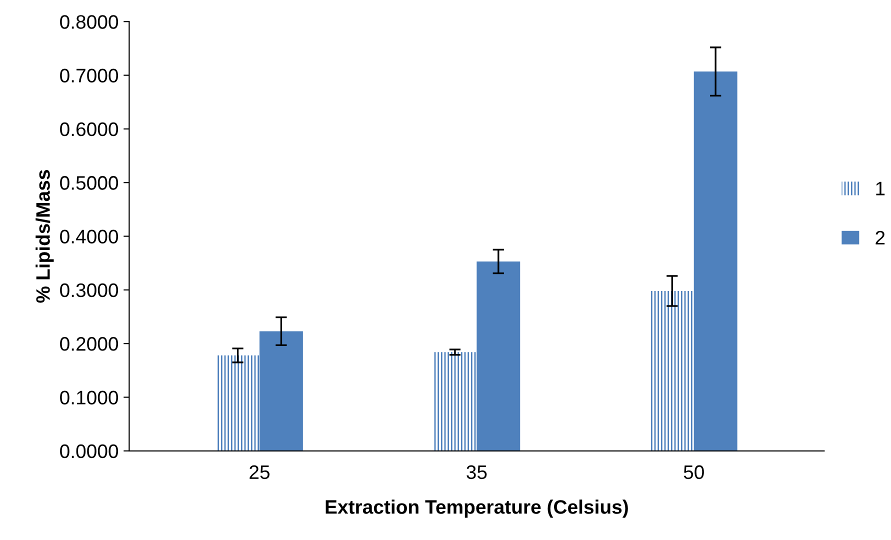 The image size is (891, 540). Describe the element at coordinates (89, 75) in the screenshot. I see `y-tick-label: 0.7000` at that location.